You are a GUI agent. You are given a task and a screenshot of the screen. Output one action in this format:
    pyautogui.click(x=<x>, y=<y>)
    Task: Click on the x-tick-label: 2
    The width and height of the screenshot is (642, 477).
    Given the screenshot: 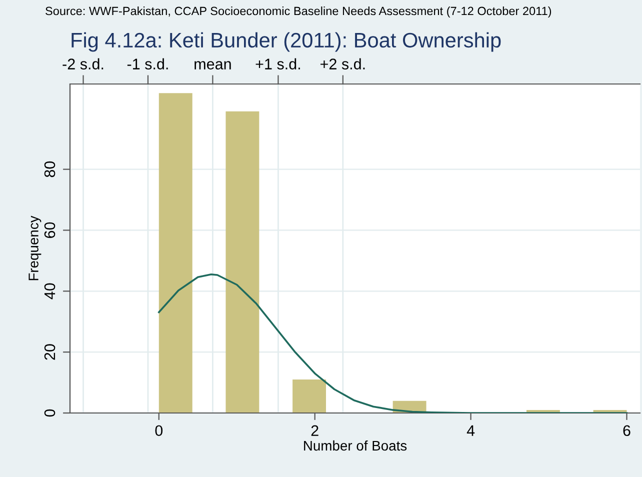 What is the action you would take?
    pyautogui.click(x=314, y=430)
    